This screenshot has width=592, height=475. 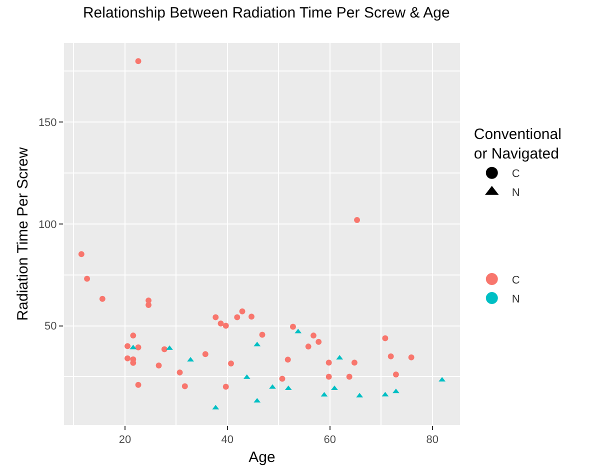 What do you see at coordinates (516, 193) in the screenshot?
I see `text: N` at bounding box center [516, 193].